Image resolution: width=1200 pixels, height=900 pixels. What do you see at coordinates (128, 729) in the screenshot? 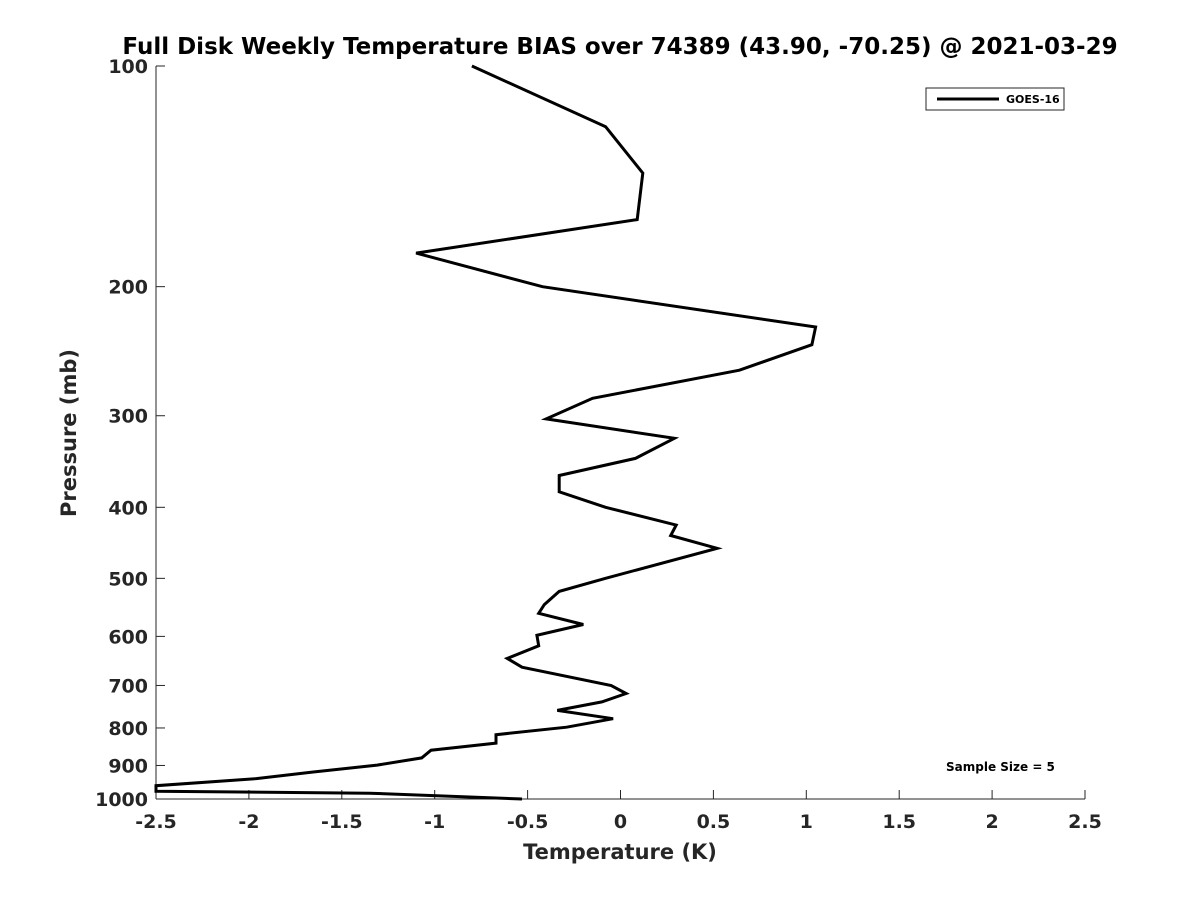
I see `y-tick-label: 800` at bounding box center [128, 729].